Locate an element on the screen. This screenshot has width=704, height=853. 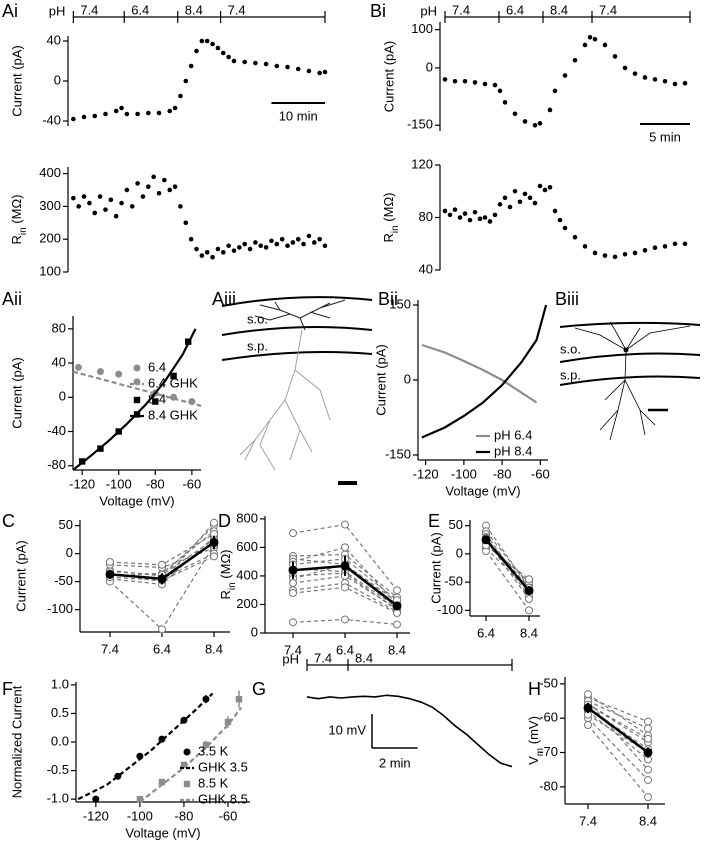
morphology-image-aiii is located at coordinates (297, 390).